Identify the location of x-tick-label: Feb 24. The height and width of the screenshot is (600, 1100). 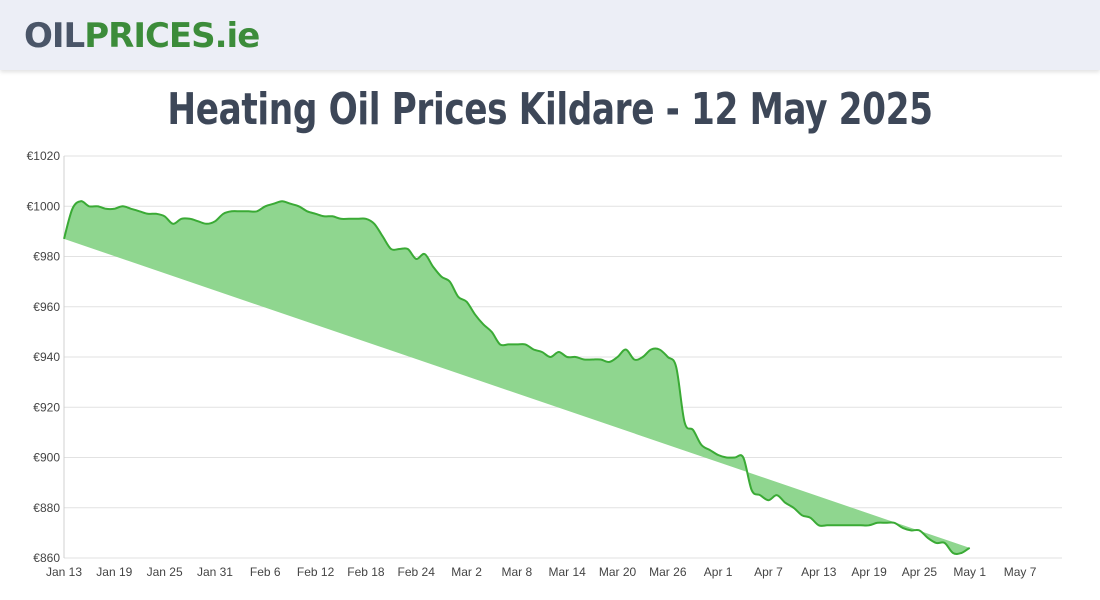
(417, 572).